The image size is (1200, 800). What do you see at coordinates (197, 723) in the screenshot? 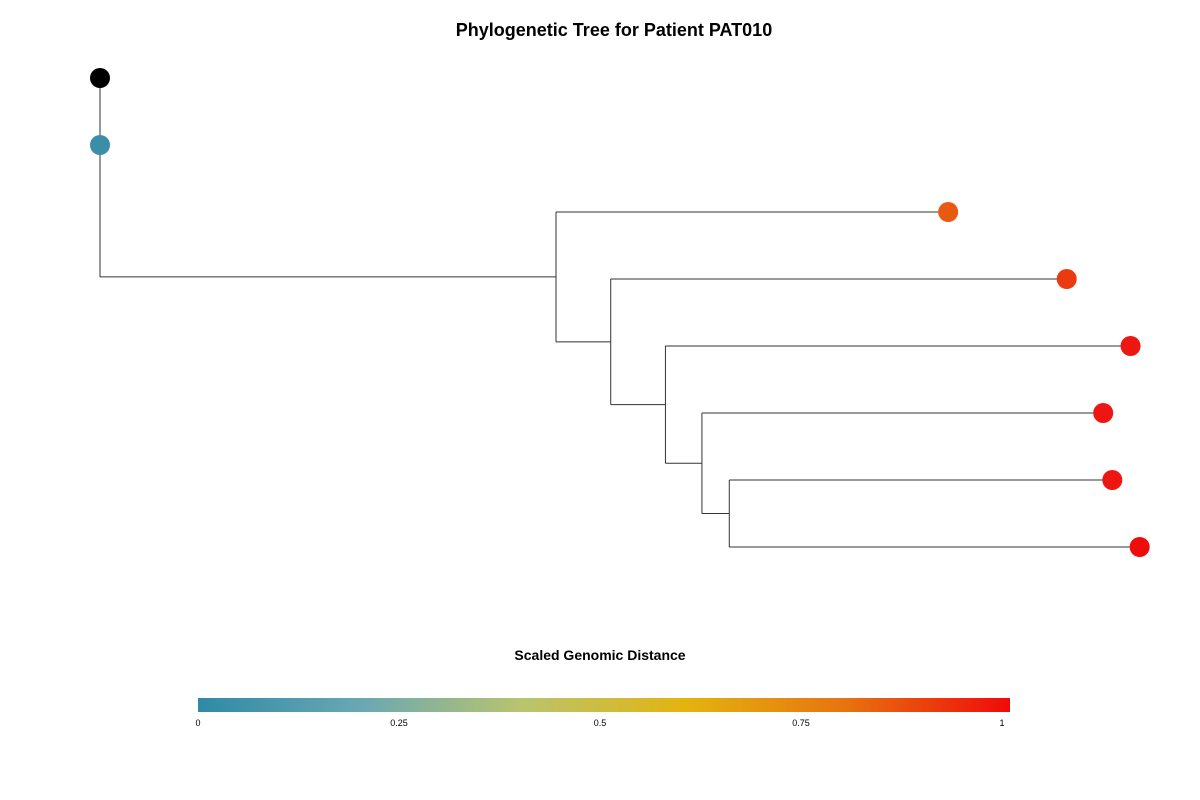
I see `colorbar-tick-label: 0` at bounding box center [197, 723].